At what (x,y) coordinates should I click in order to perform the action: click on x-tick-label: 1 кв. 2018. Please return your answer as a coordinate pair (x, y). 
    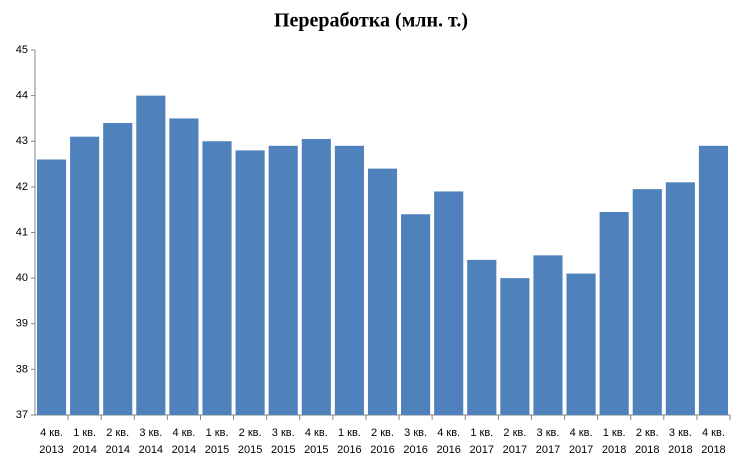
    Looking at the image, I should click on (614, 441).